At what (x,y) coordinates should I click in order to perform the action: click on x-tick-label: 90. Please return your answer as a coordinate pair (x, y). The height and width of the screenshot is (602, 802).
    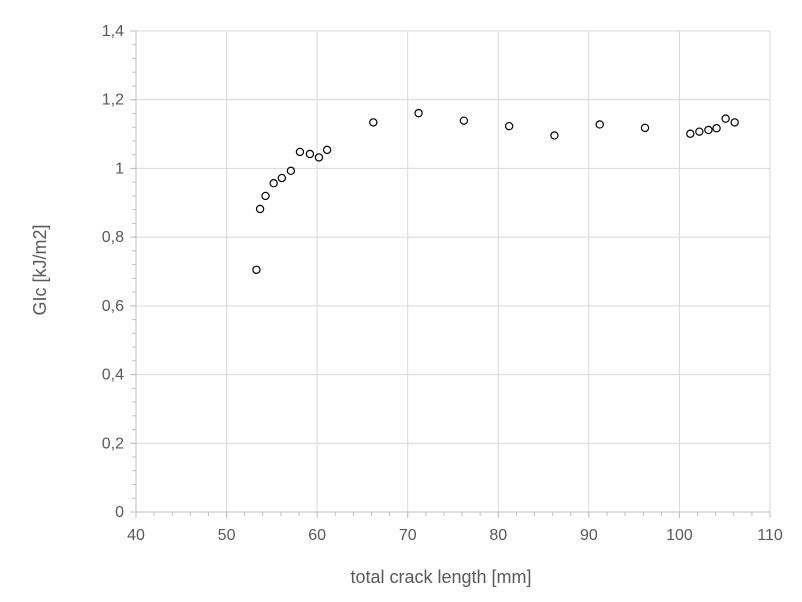
    Looking at the image, I should click on (589, 535).